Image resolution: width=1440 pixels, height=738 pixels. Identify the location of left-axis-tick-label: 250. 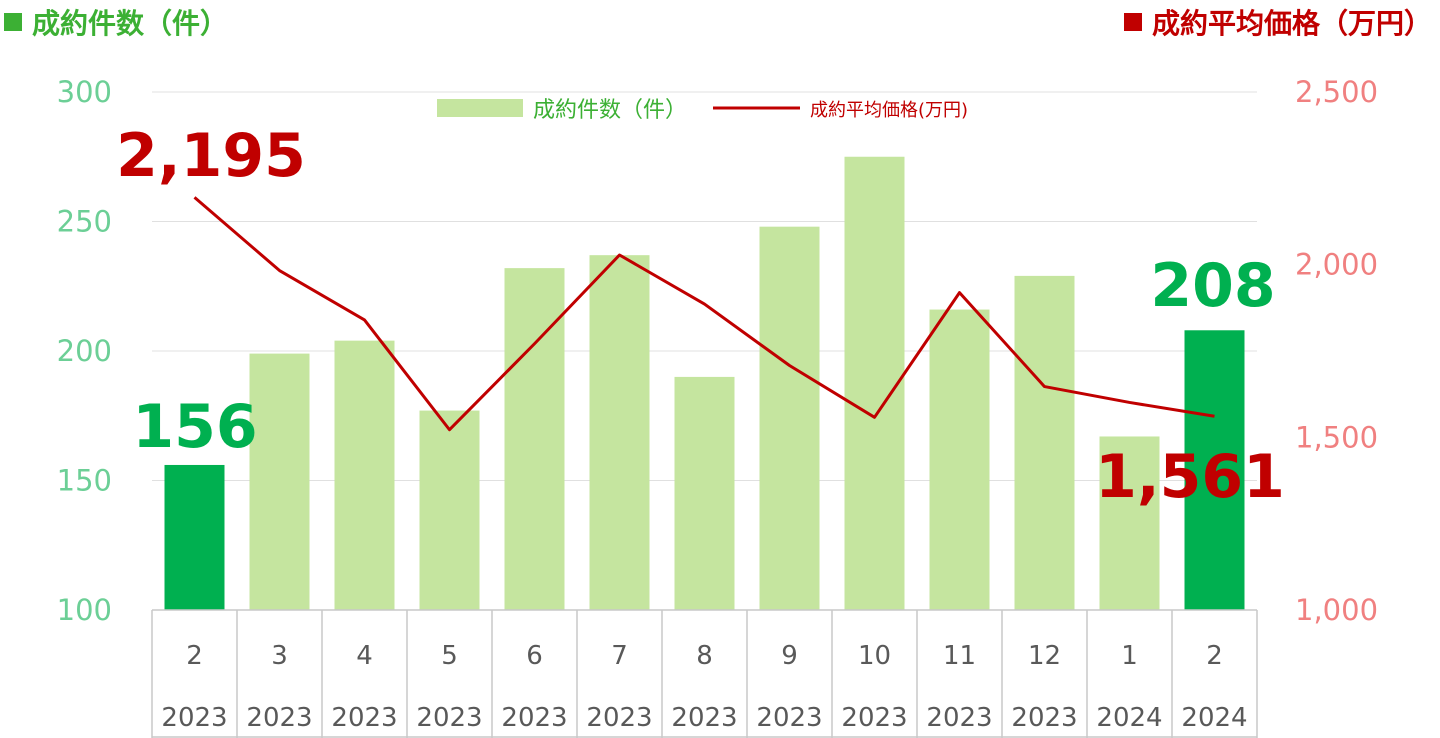
(84, 222).